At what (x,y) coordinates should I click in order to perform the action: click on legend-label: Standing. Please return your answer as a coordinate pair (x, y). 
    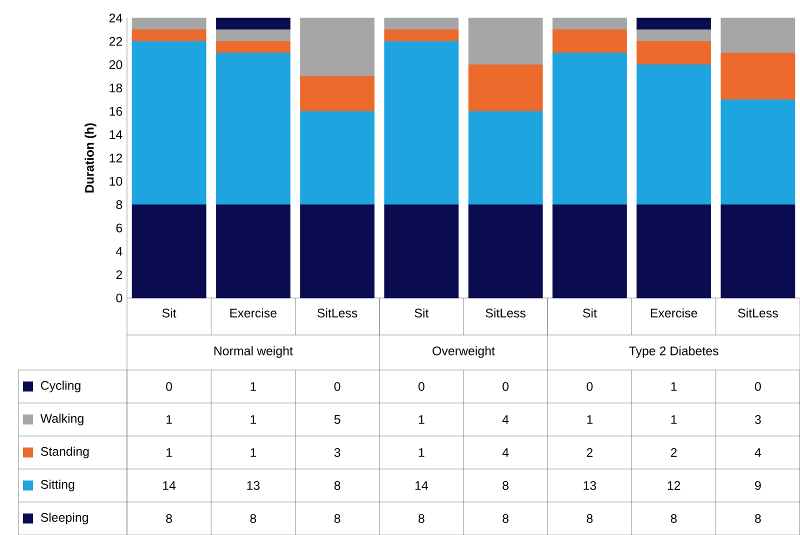
    Looking at the image, I should click on (64, 452).